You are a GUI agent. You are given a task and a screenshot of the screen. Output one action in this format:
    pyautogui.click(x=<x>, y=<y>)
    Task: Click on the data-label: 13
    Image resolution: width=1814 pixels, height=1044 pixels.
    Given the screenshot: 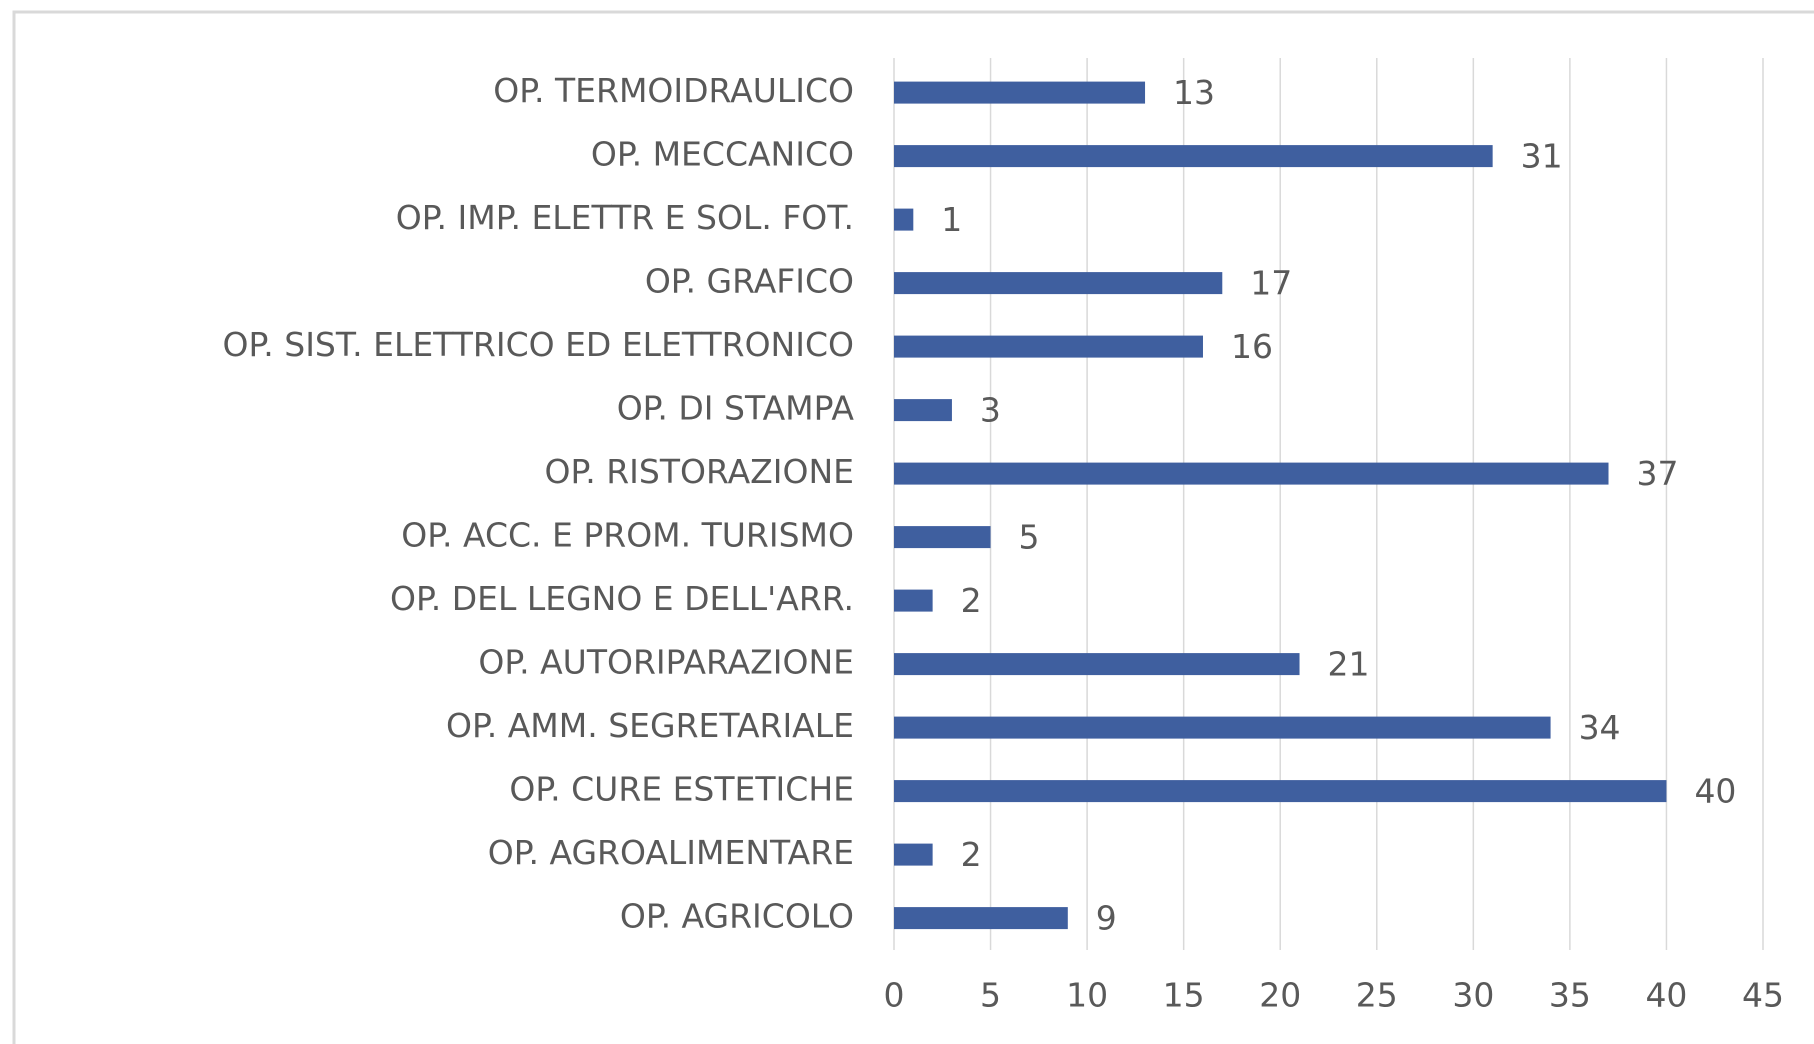 What is the action you would take?
    pyautogui.click(x=1194, y=92)
    